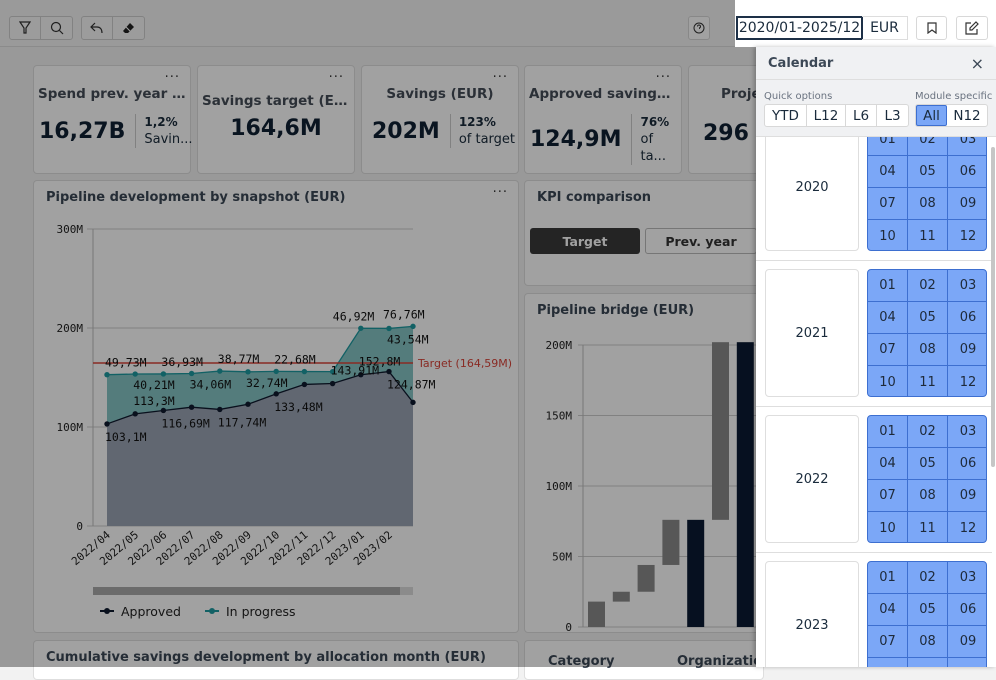 This screenshot has width=996, height=680. What do you see at coordinates (977, 63) in the screenshot?
I see `close-icon: ×` at bounding box center [977, 63].